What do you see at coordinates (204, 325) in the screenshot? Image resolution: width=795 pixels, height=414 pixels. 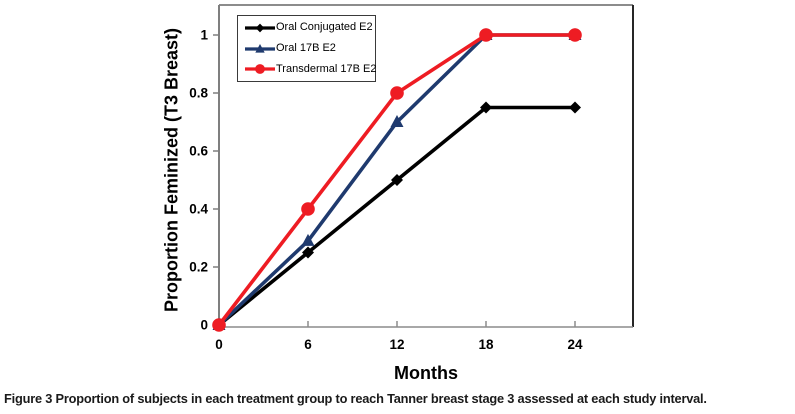 I see `y-tick-label: 0` at bounding box center [204, 325].